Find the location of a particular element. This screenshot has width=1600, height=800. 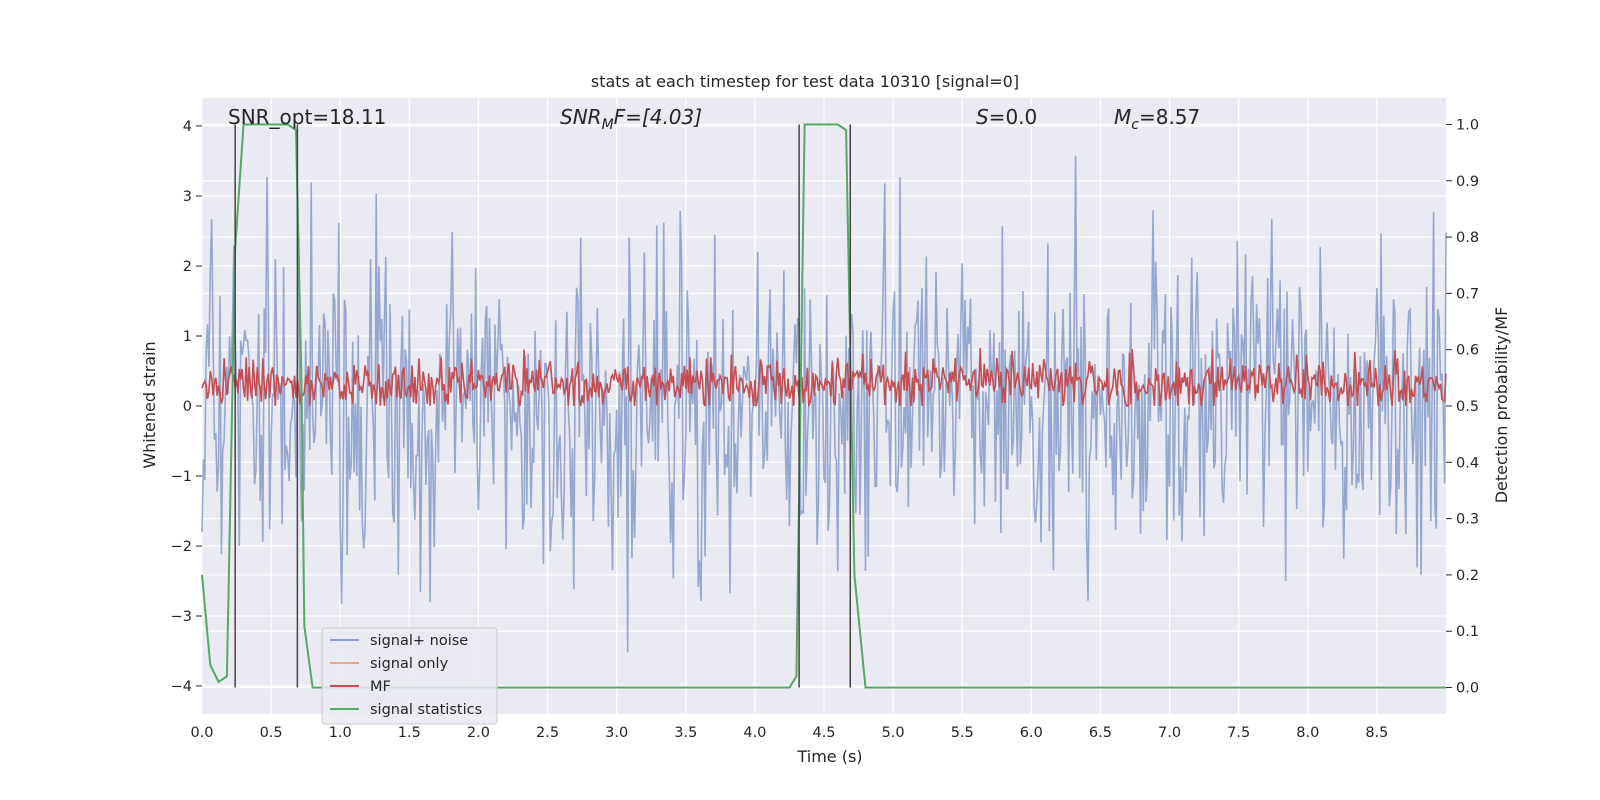

x-tick-label: 2.0 is located at coordinates (478, 733).